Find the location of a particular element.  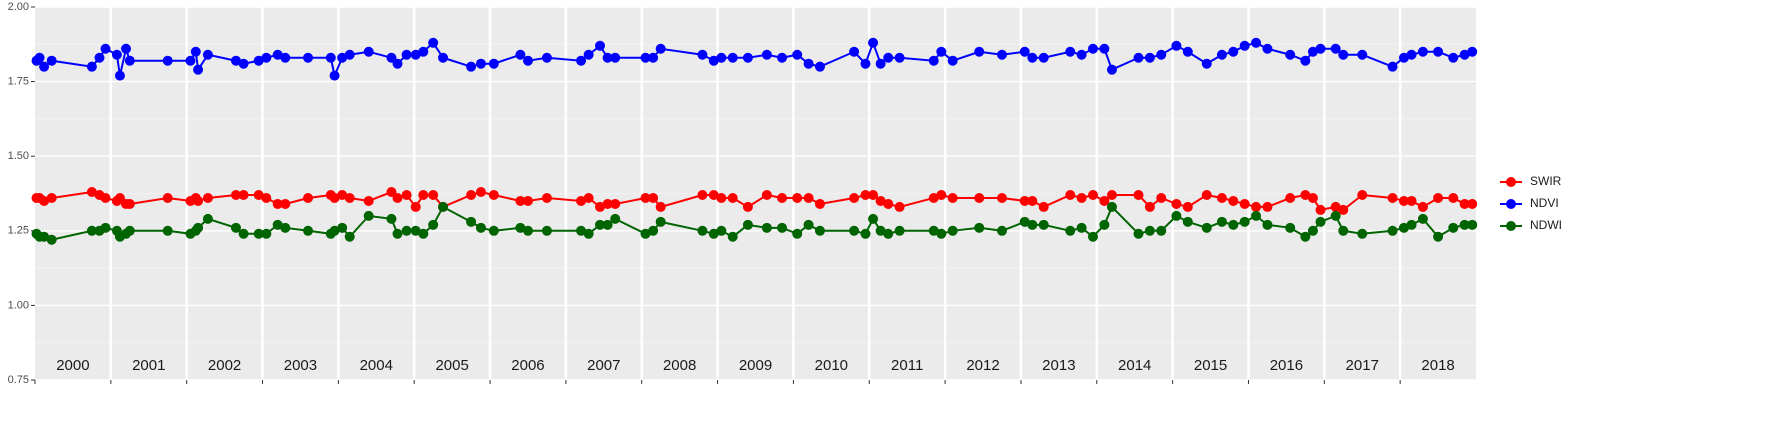

x-tick-label: 2009 is located at coordinates (755, 365).